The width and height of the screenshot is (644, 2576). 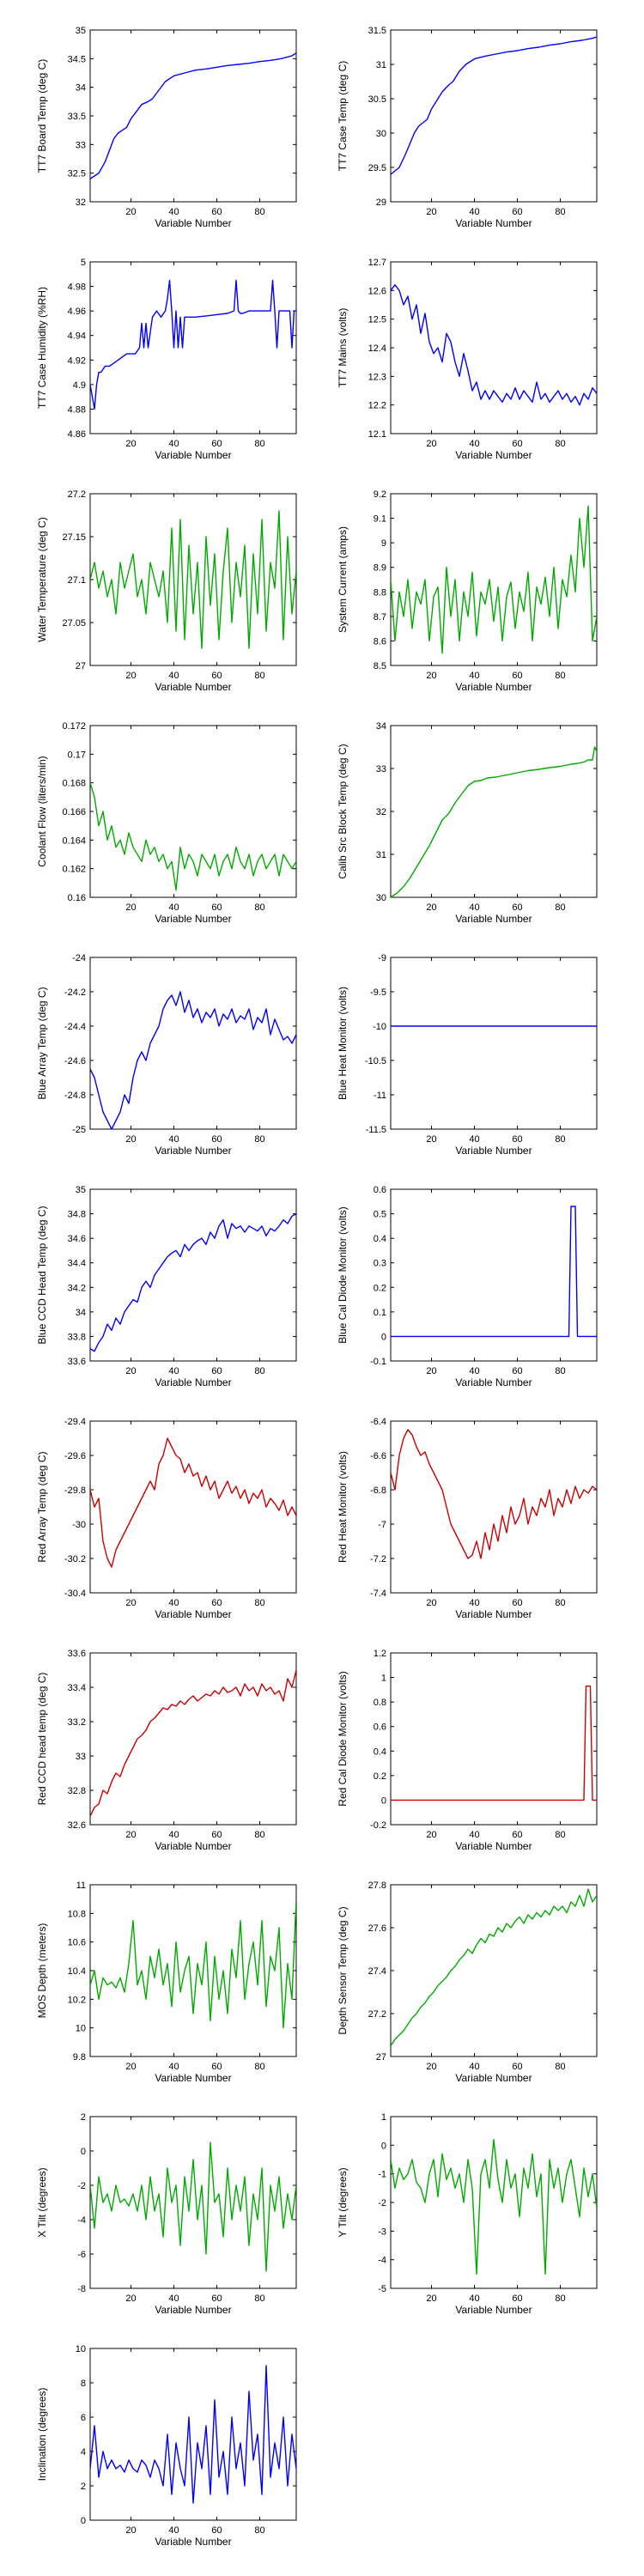 I want to click on y-tick-label: 27.15, so click(x=74, y=537).